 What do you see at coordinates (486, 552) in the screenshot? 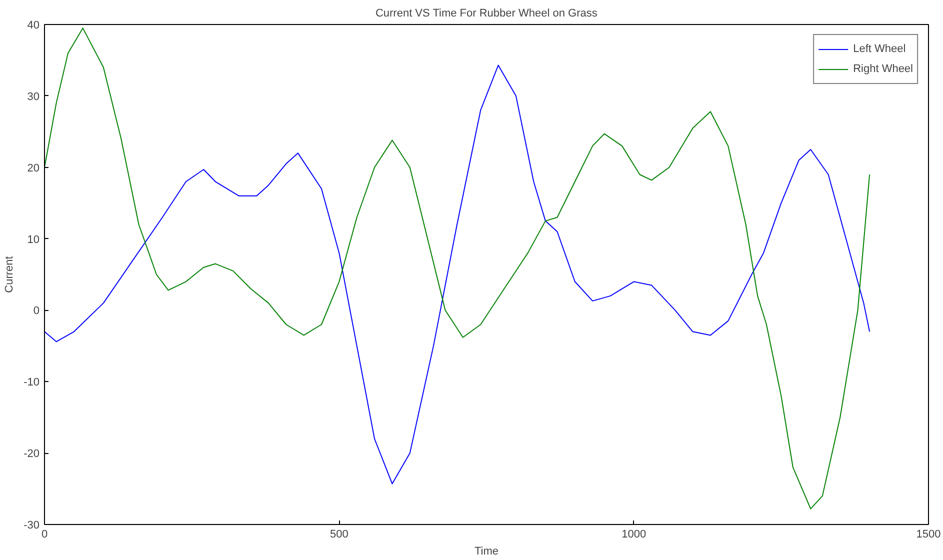
I see `x-axis-title: Time` at bounding box center [486, 552].